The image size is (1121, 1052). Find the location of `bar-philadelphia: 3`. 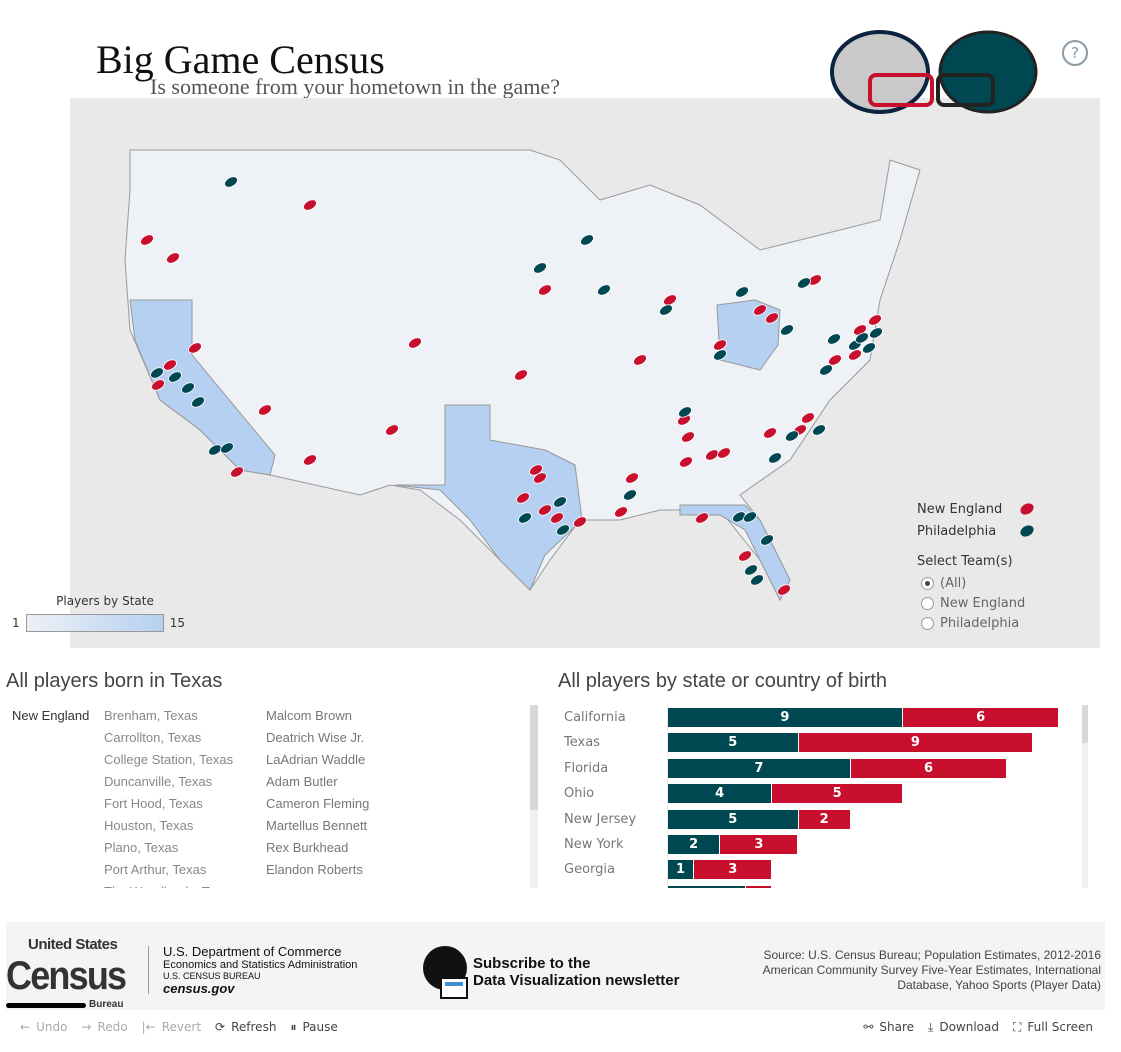

bar-philadelphia: 3 is located at coordinates (707, 886).